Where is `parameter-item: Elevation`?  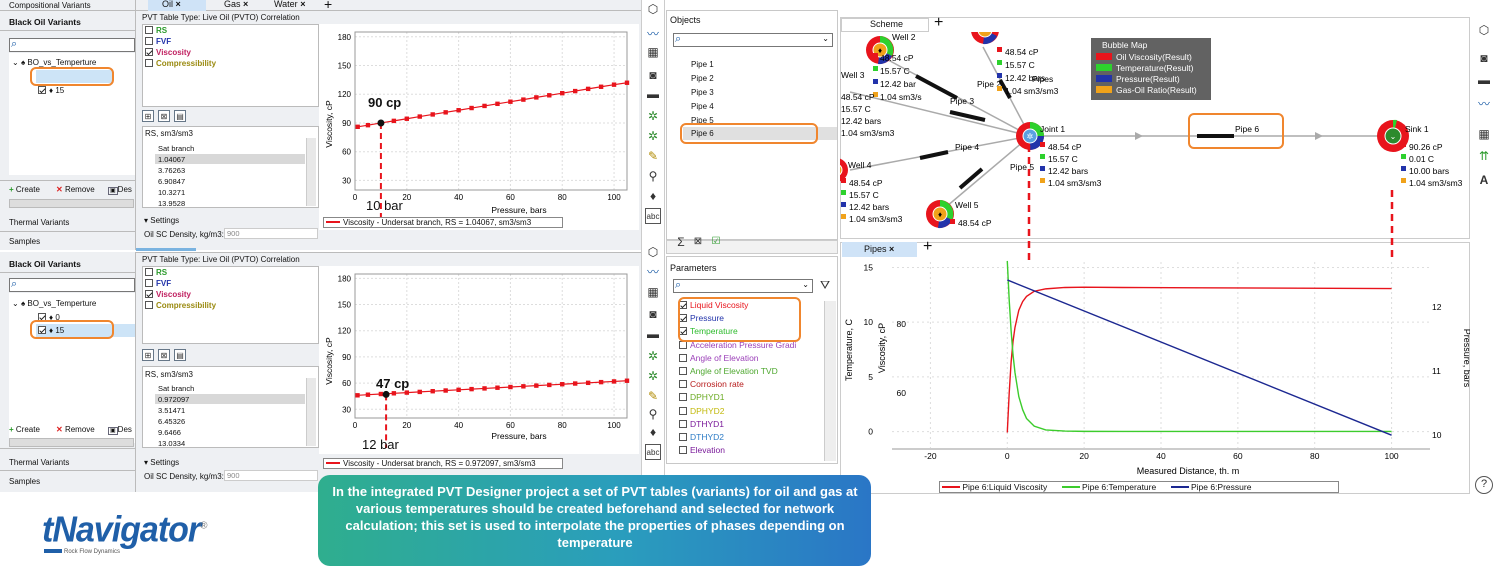 parameter-item: Elevation is located at coordinates (702, 450).